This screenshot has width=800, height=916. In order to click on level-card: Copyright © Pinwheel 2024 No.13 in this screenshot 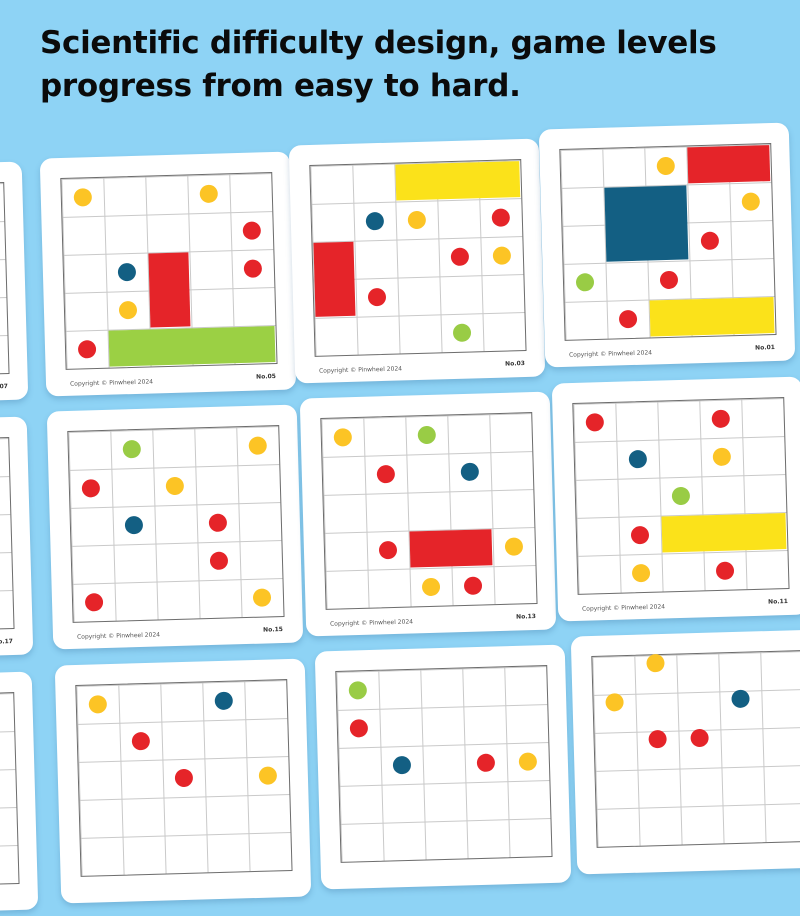, I will do `click(428, 514)`.